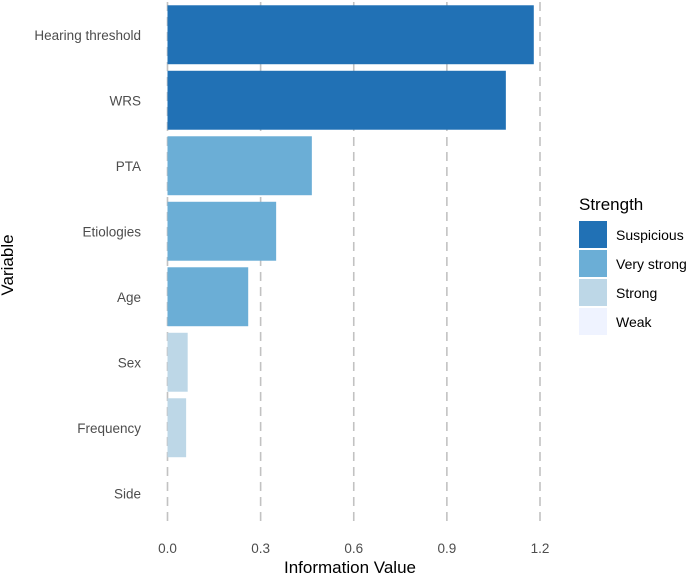 The width and height of the screenshot is (691, 575). Describe the element at coordinates (593, 263) in the screenshot. I see `legend-key-very-strong` at that location.